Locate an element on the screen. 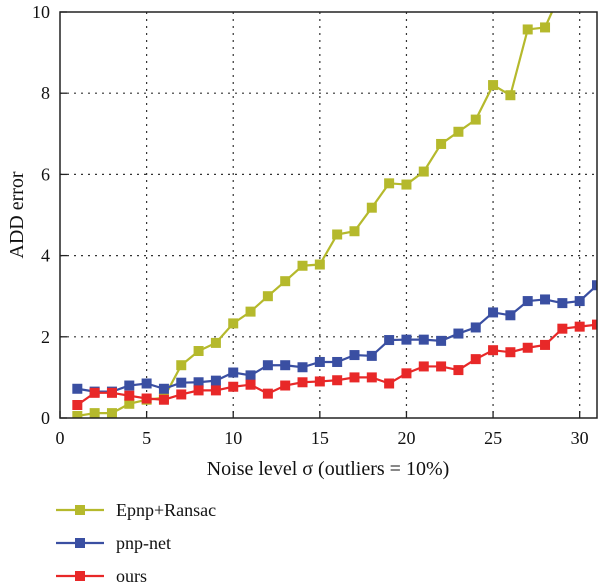 The width and height of the screenshot is (600, 586). x-tick-label: 0 is located at coordinates (60, 438).